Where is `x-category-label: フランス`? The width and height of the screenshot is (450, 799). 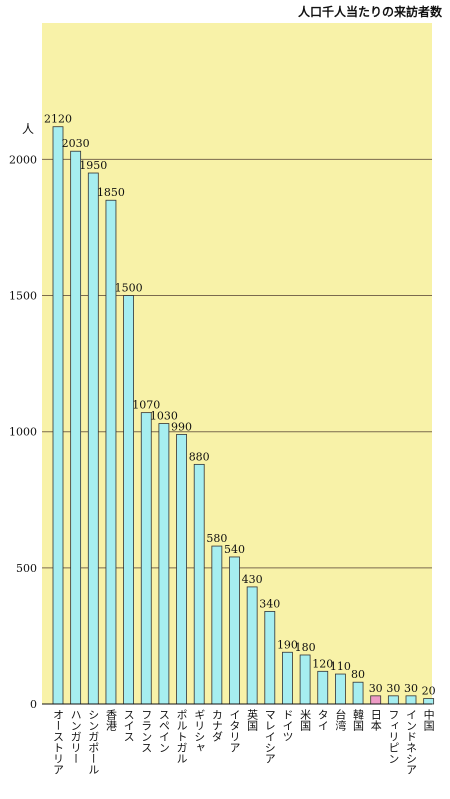
x-category-label: フランス is located at coordinates (146, 731).